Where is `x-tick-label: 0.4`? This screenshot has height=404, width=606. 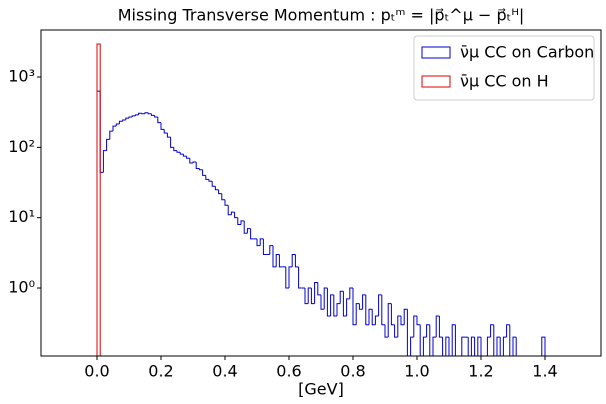
x-tick-label: 0.4 is located at coordinates (224, 371).